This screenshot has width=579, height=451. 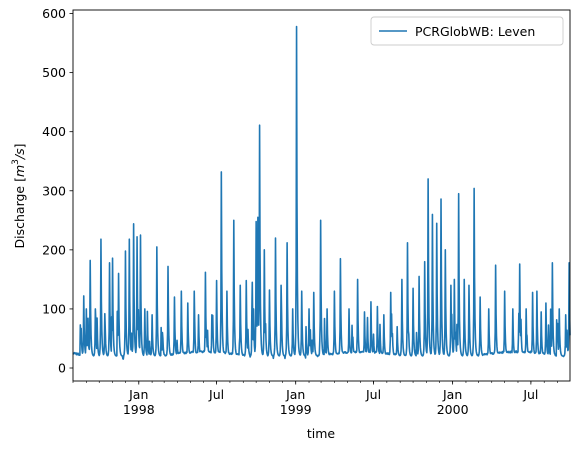 What do you see at coordinates (321, 433) in the screenshot?
I see `x-axis-title: time` at bounding box center [321, 433].